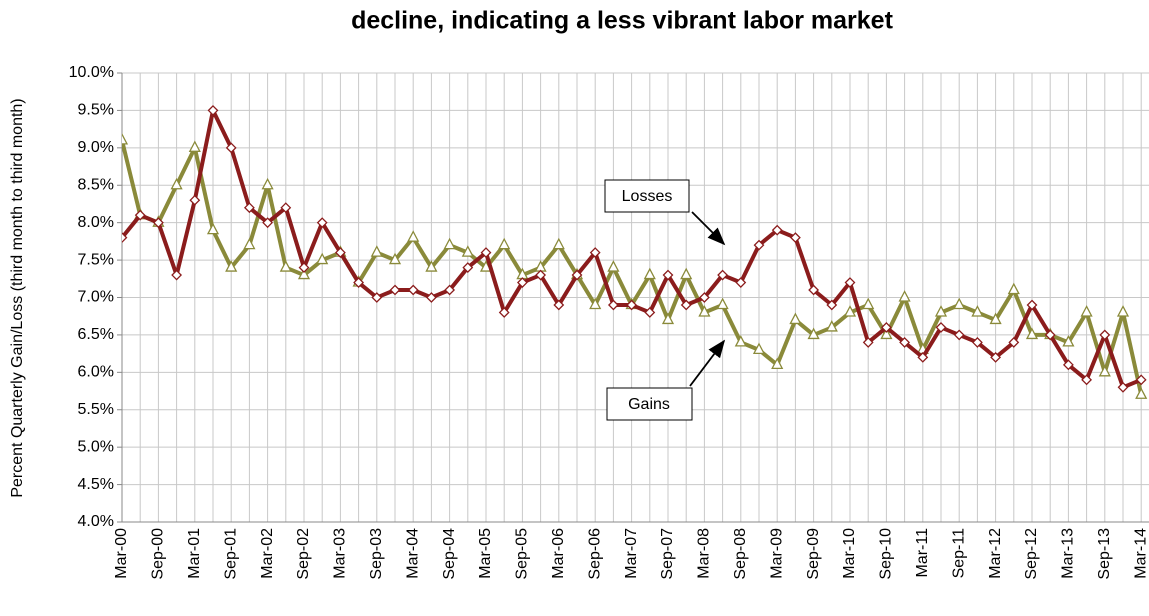  What do you see at coordinates (813, 554) in the screenshot?
I see `x-tick-label: Sep-09` at bounding box center [813, 554].